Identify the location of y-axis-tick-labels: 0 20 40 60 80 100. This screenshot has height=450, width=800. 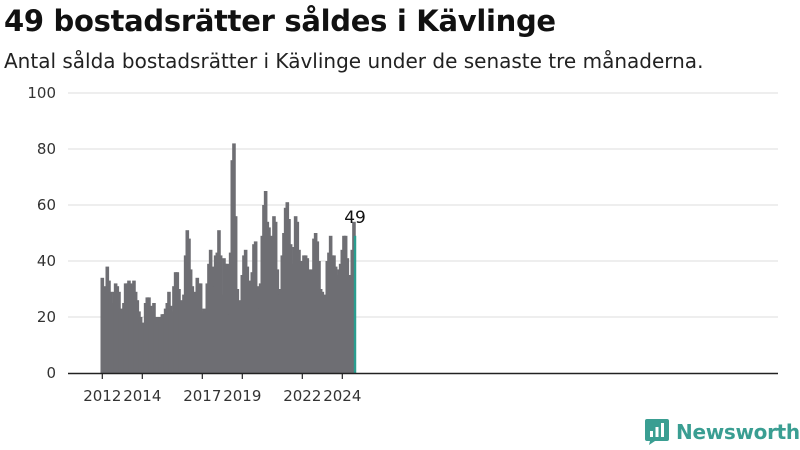
(41, 233).